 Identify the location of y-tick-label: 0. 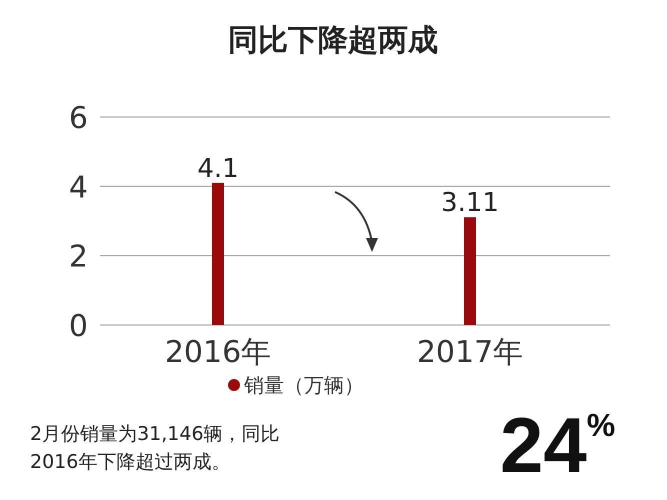
(78, 326).